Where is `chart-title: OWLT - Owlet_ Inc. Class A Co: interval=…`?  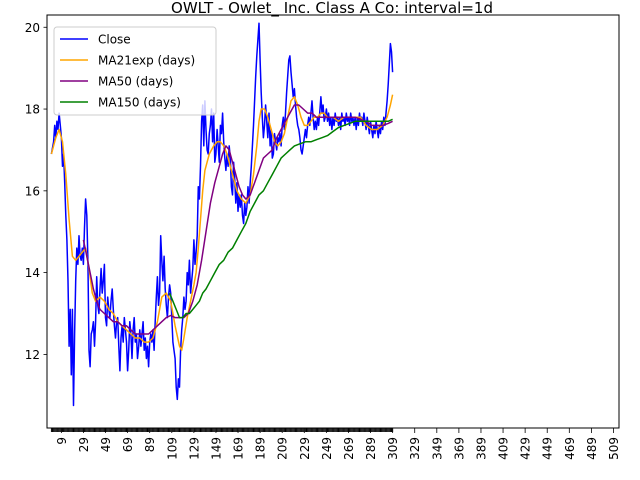
chart-title: OWLT - Owlet_ Inc. Class A Co: interval=… is located at coordinates (332, 9).